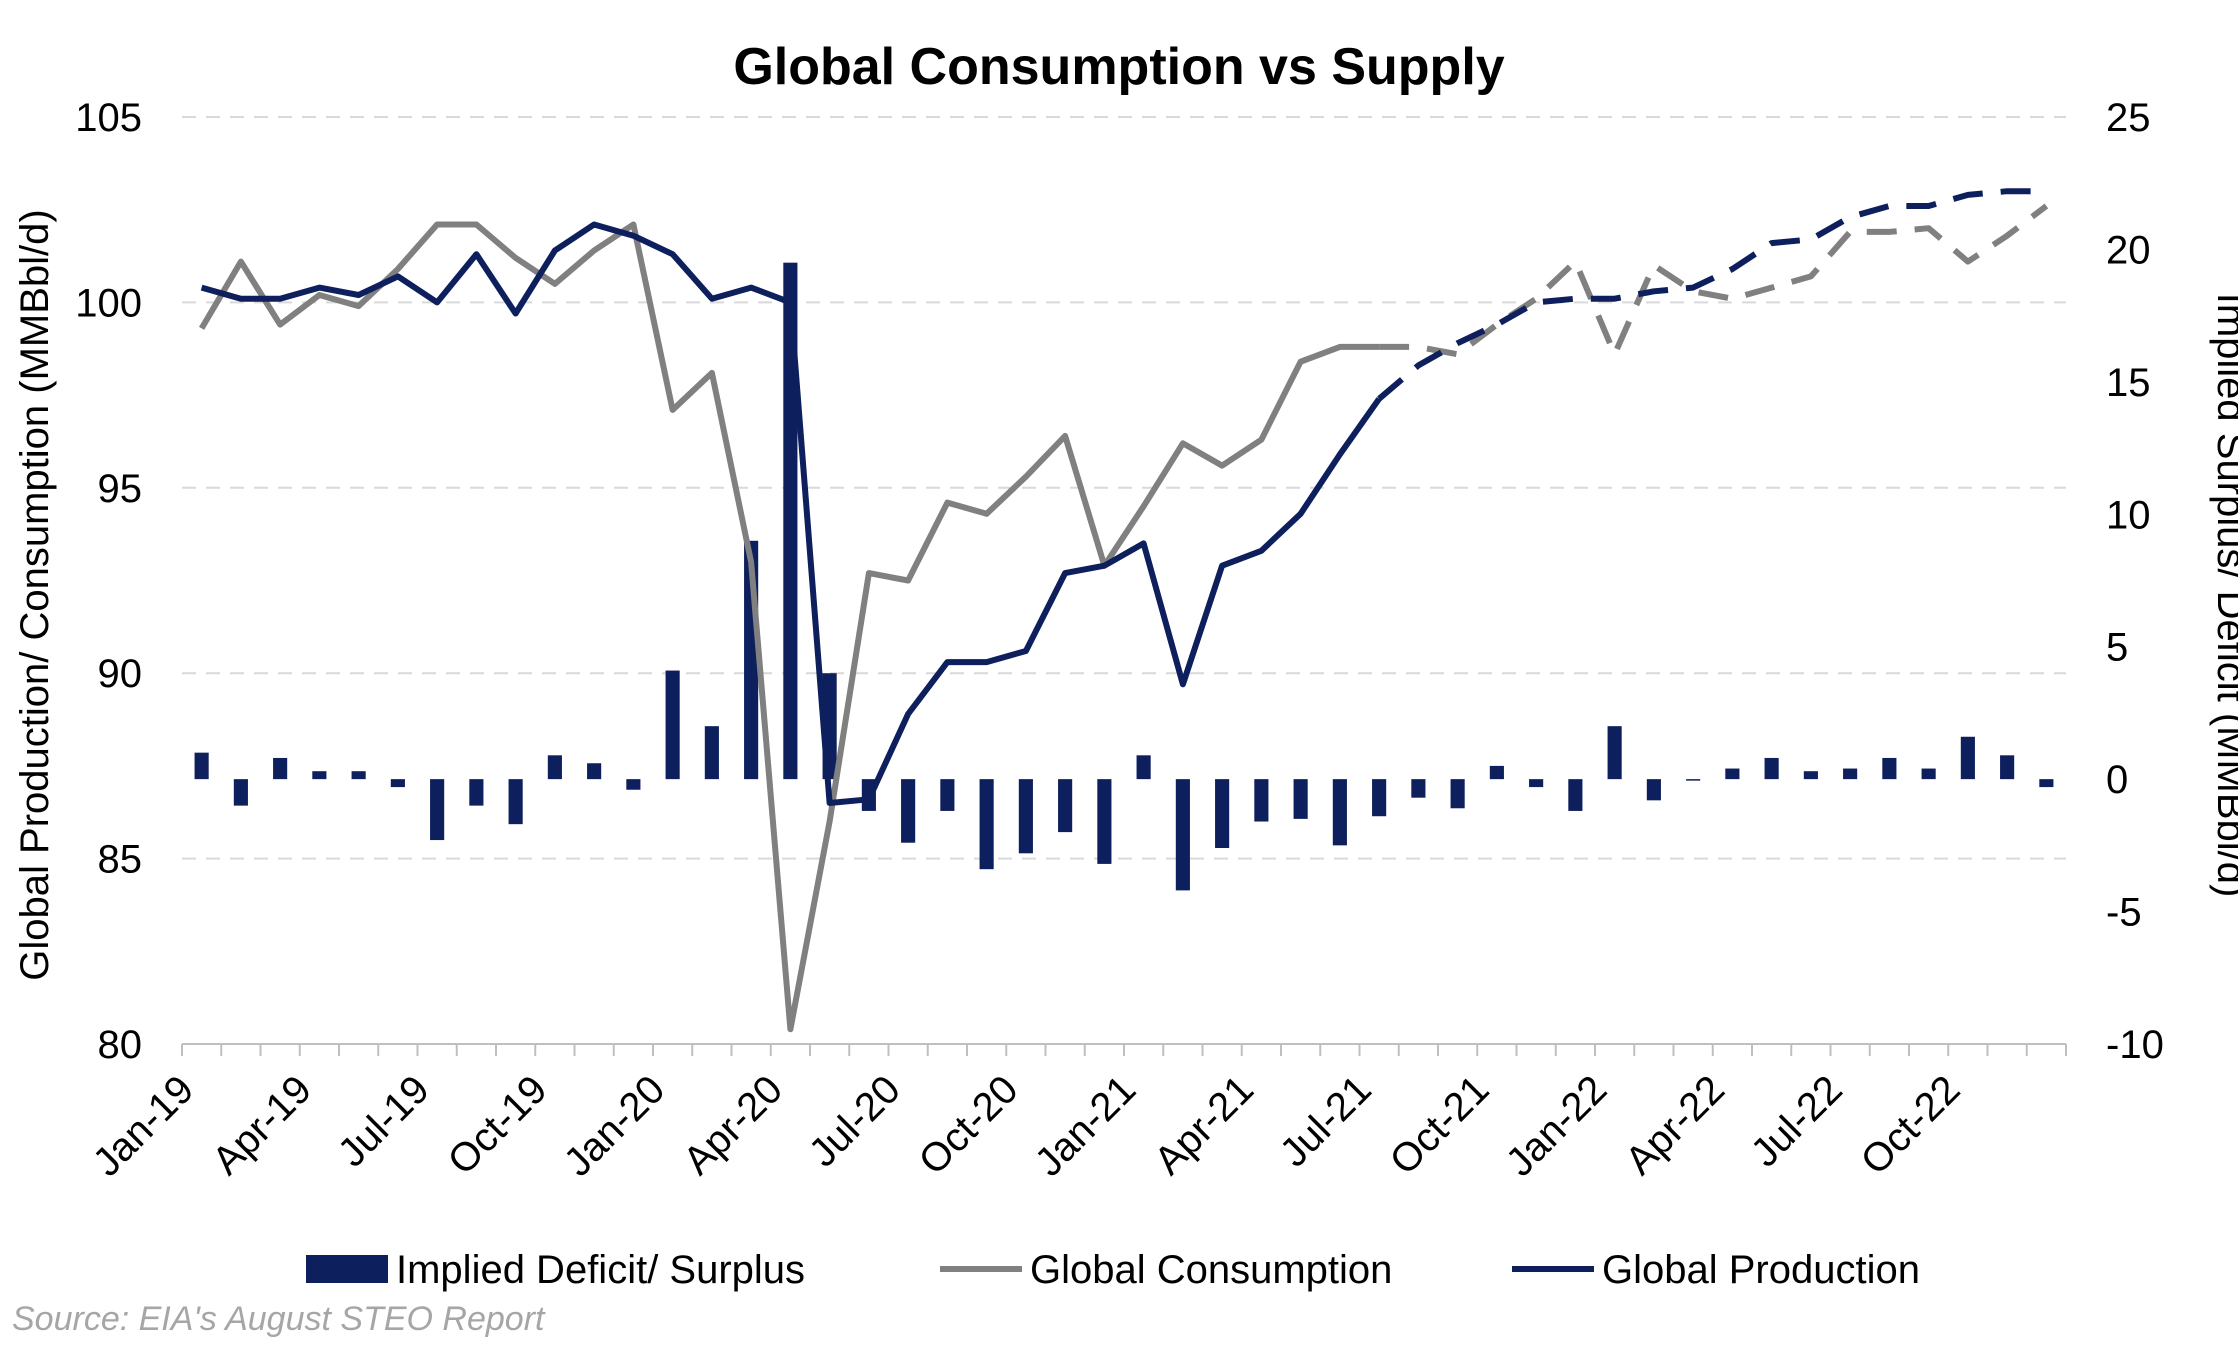 This screenshot has width=2238, height=1355. Describe the element at coordinates (2223, 595) in the screenshot. I see `right-axis-label: Implied Surplus/ Deficit (MMBbl/d)` at that location.